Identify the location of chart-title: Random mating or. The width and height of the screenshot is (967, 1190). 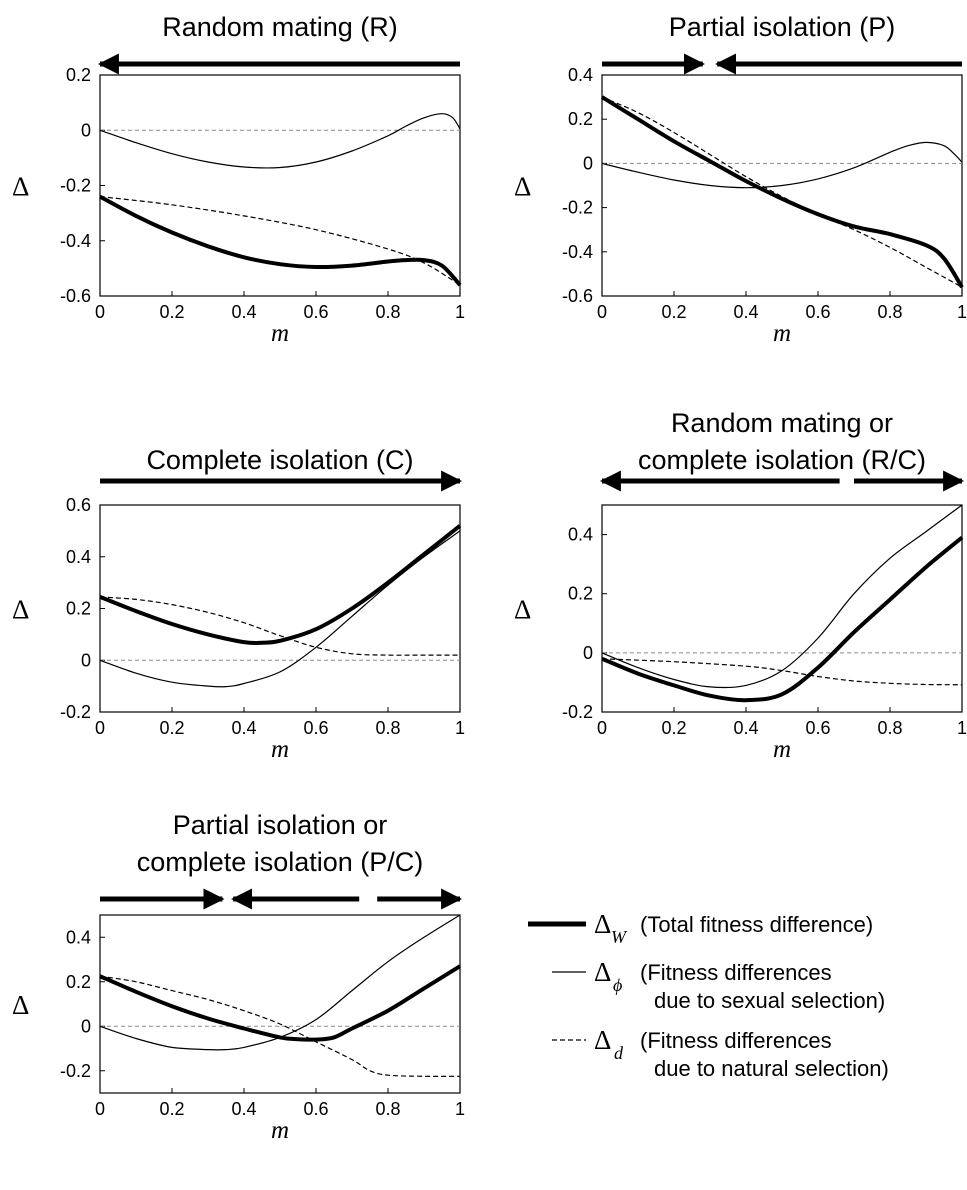
(782, 423).